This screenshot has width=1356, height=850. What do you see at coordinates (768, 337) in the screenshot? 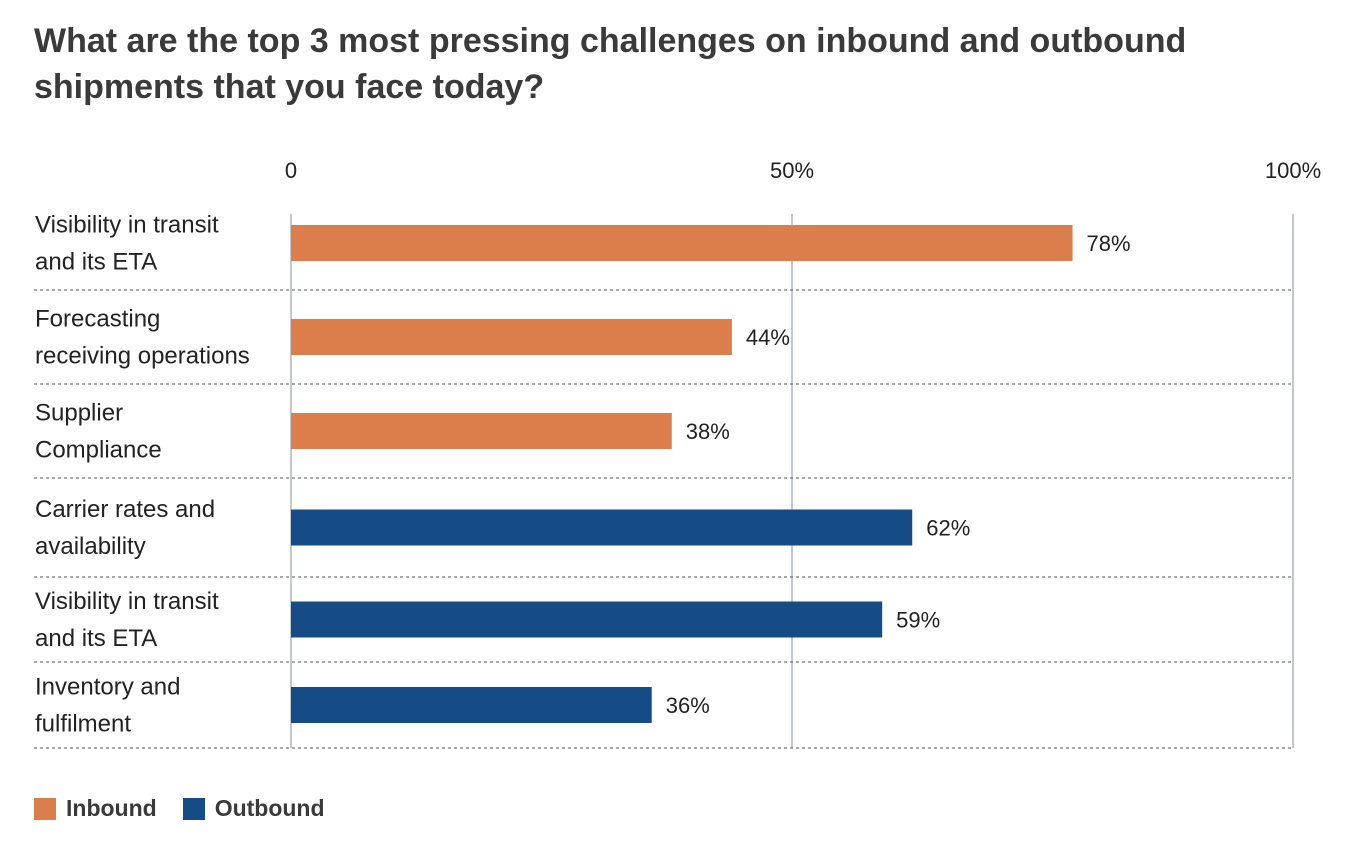
I see `value-label: 44%` at bounding box center [768, 337].